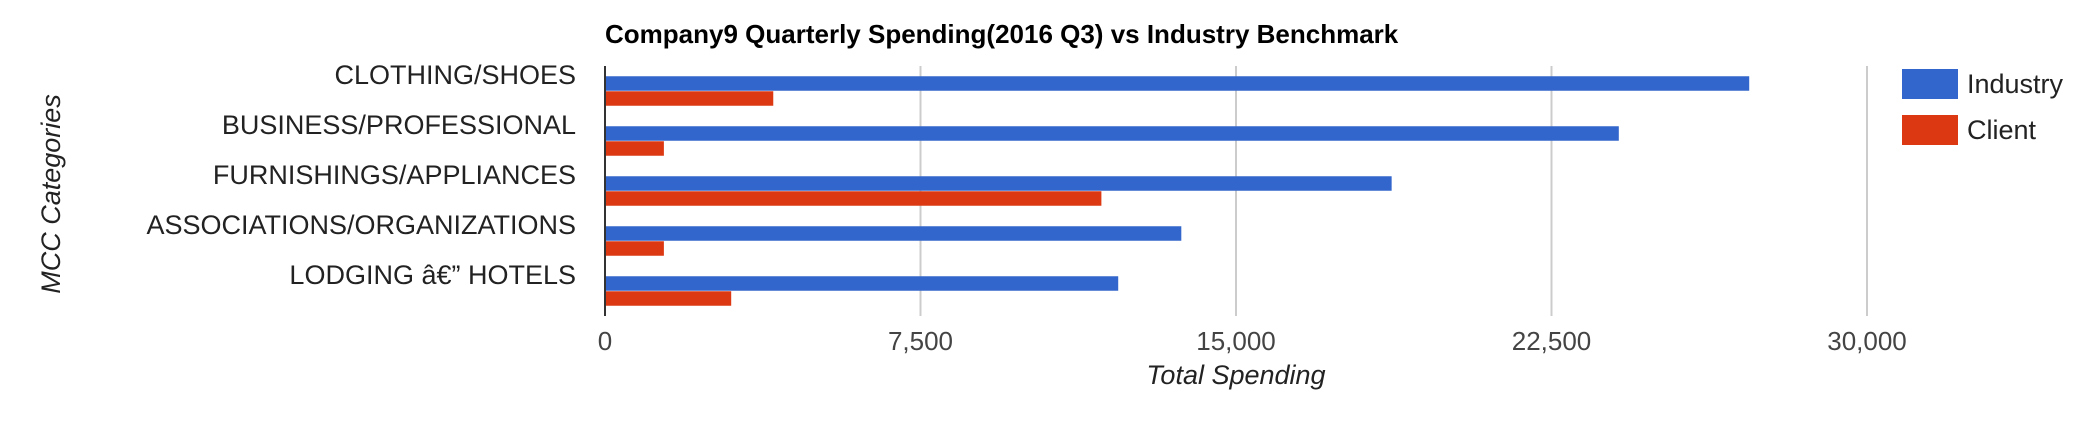 This screenshot has height=426, width=2088. What do you see at coordinates (1930, 84) in the screenshot?
I see `legend-swatch-industry` at bounding box center [1930, 84].